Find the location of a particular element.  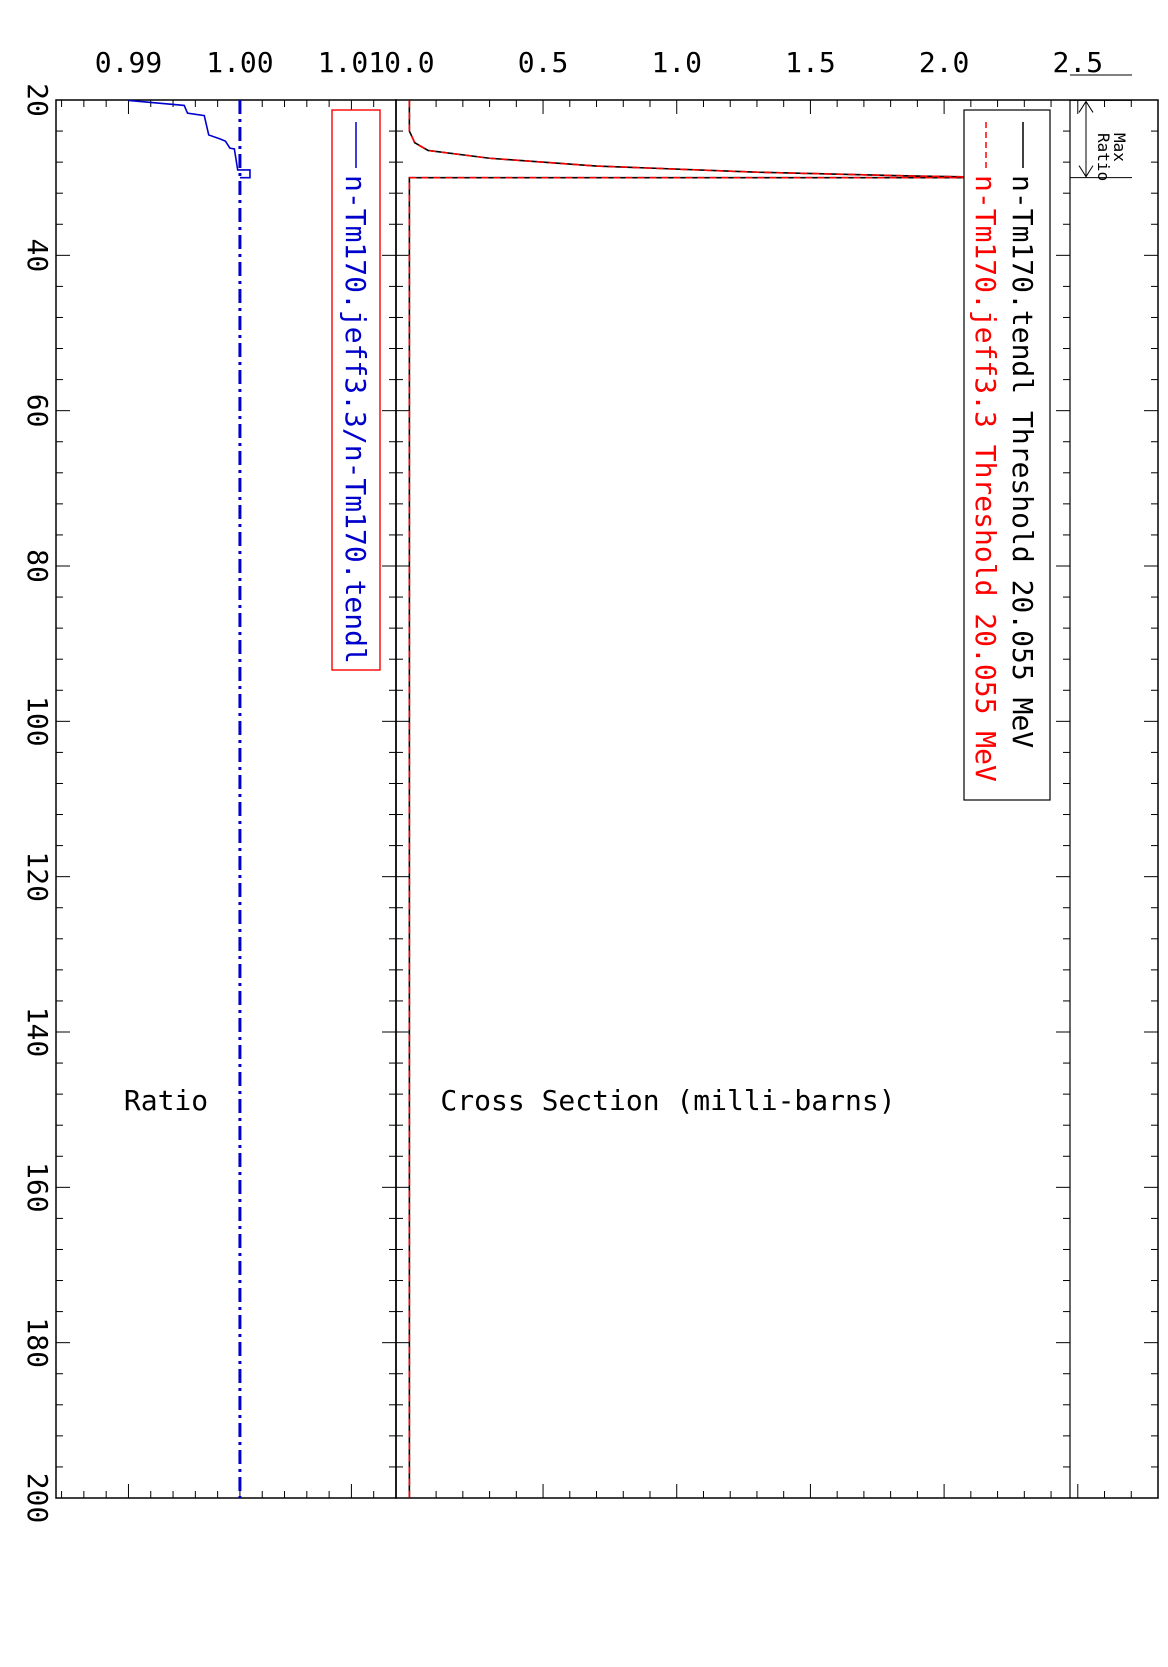

ratio-legend: n-Tm170.jeff3.3/n-Tm170.tendl is located at coordinates (356, 390).